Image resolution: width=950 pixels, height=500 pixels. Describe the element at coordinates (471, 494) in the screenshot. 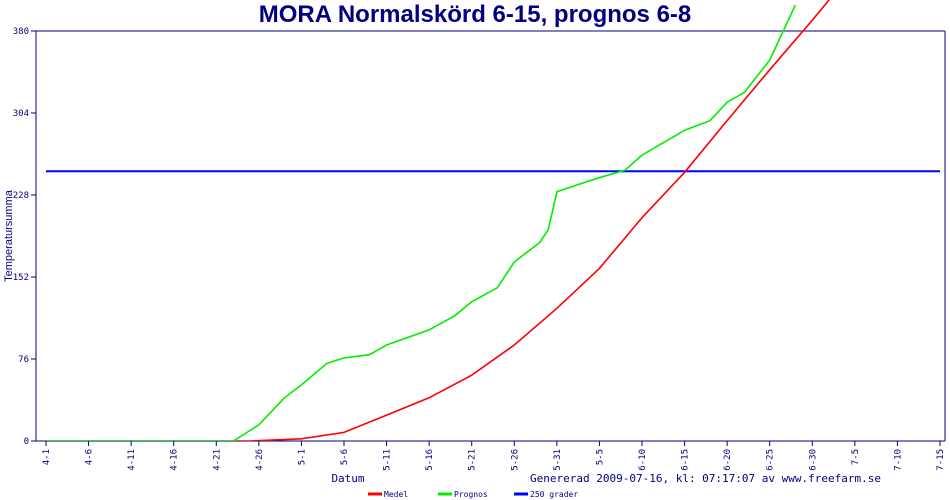

I see `legend-label: Prognos` at that location.